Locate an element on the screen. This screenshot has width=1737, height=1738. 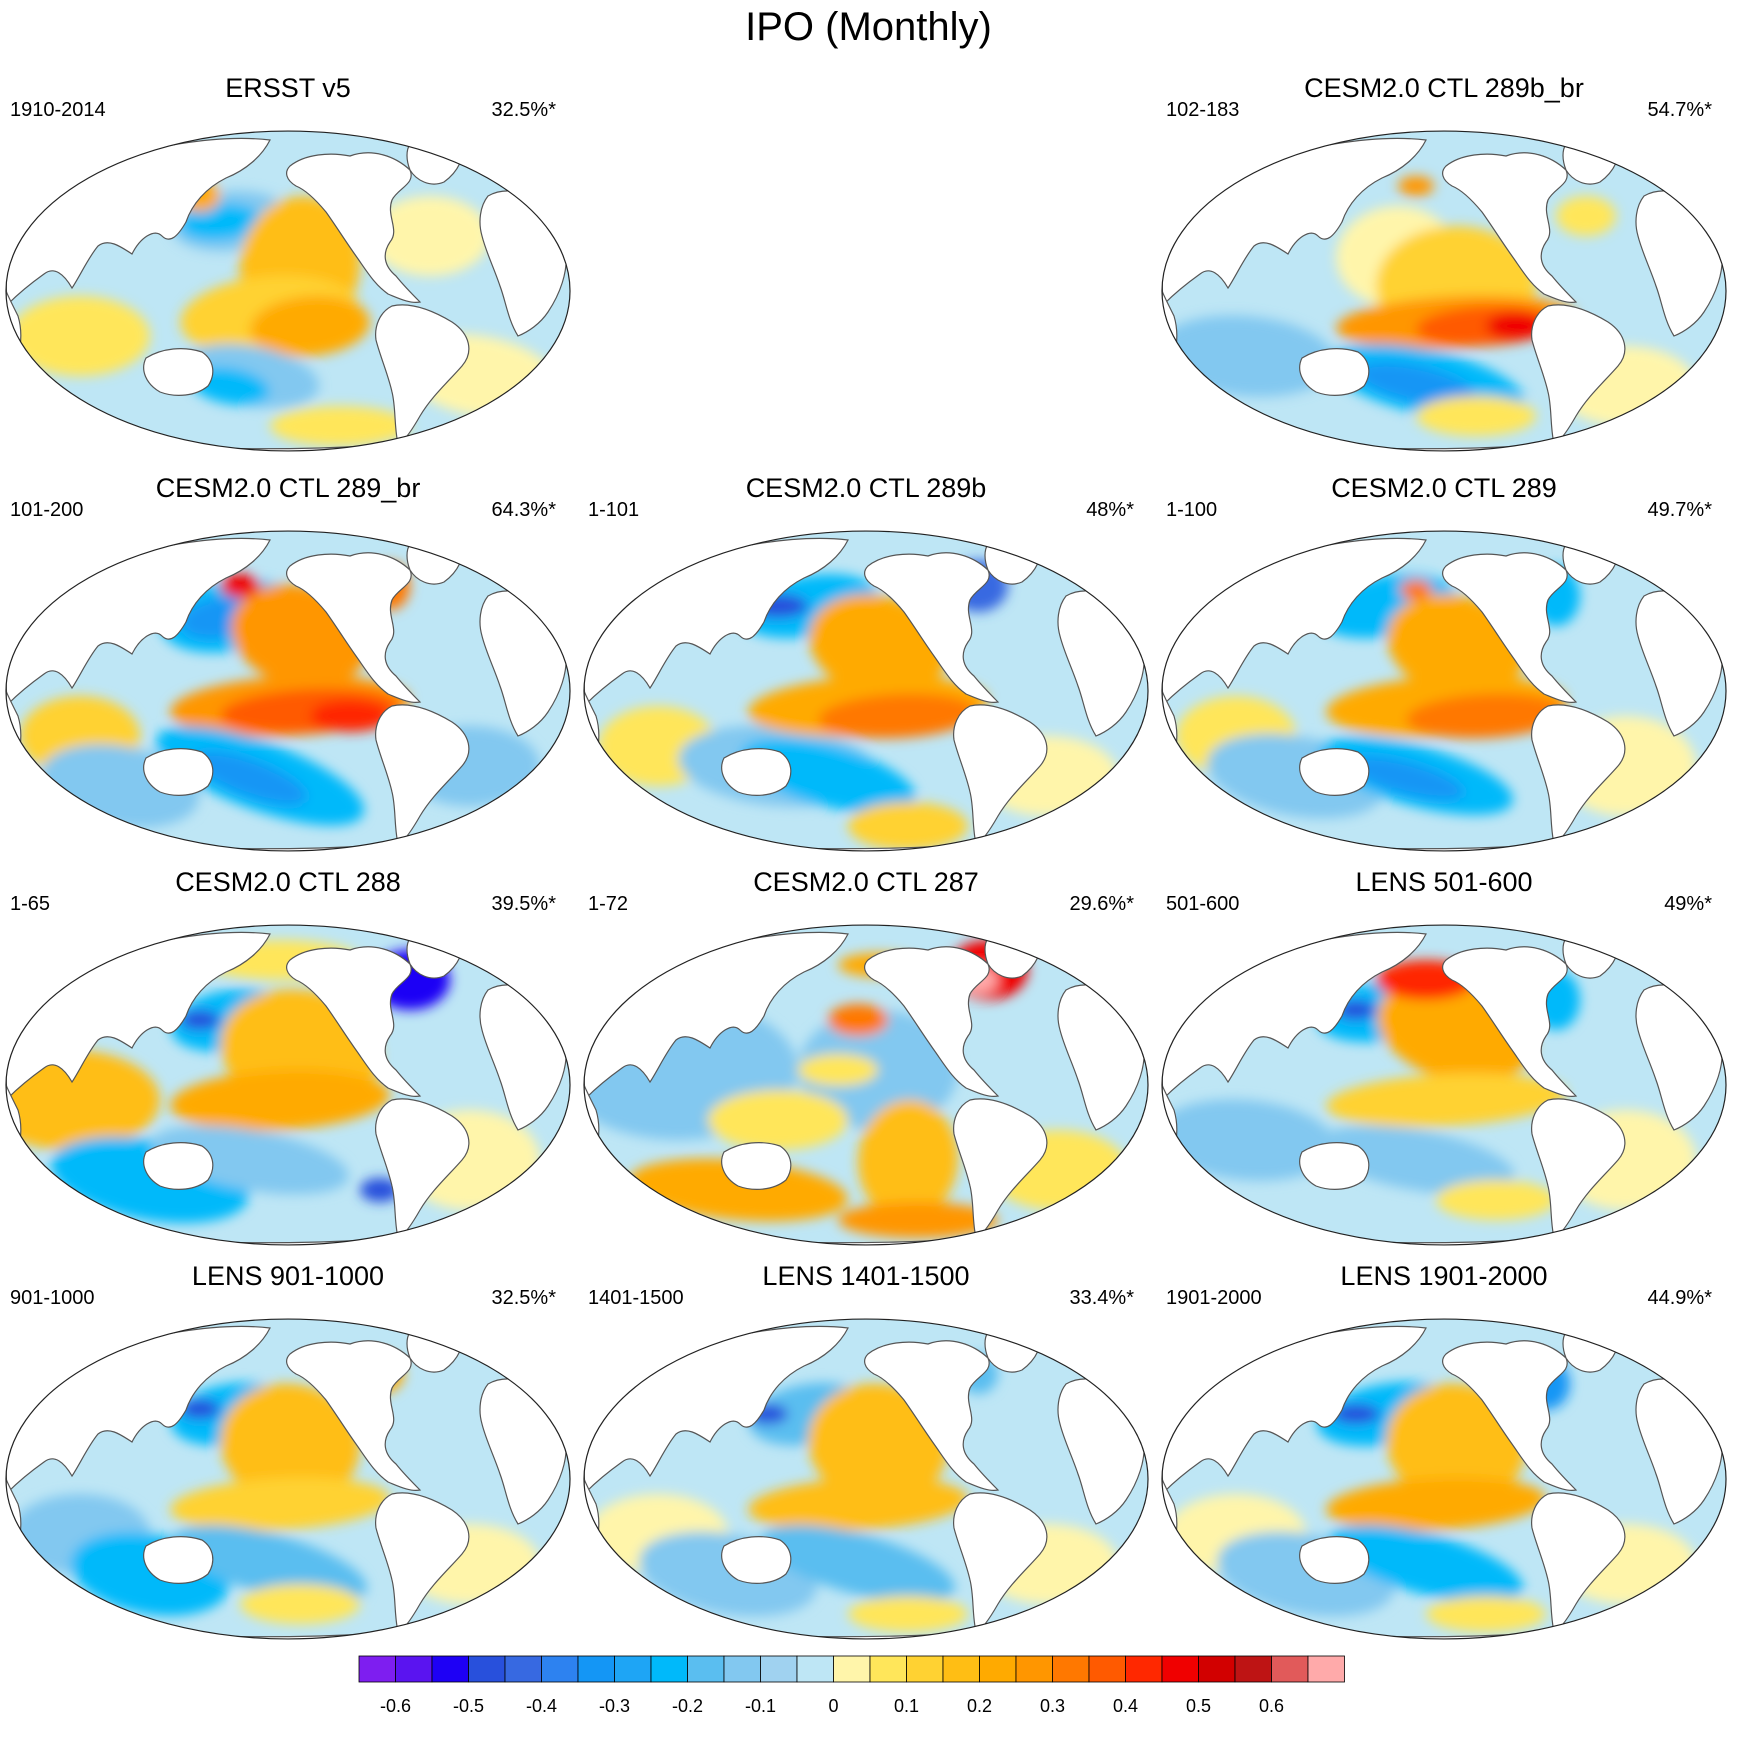
panel-years: 501-600 is located at coordinates (1203, 904).